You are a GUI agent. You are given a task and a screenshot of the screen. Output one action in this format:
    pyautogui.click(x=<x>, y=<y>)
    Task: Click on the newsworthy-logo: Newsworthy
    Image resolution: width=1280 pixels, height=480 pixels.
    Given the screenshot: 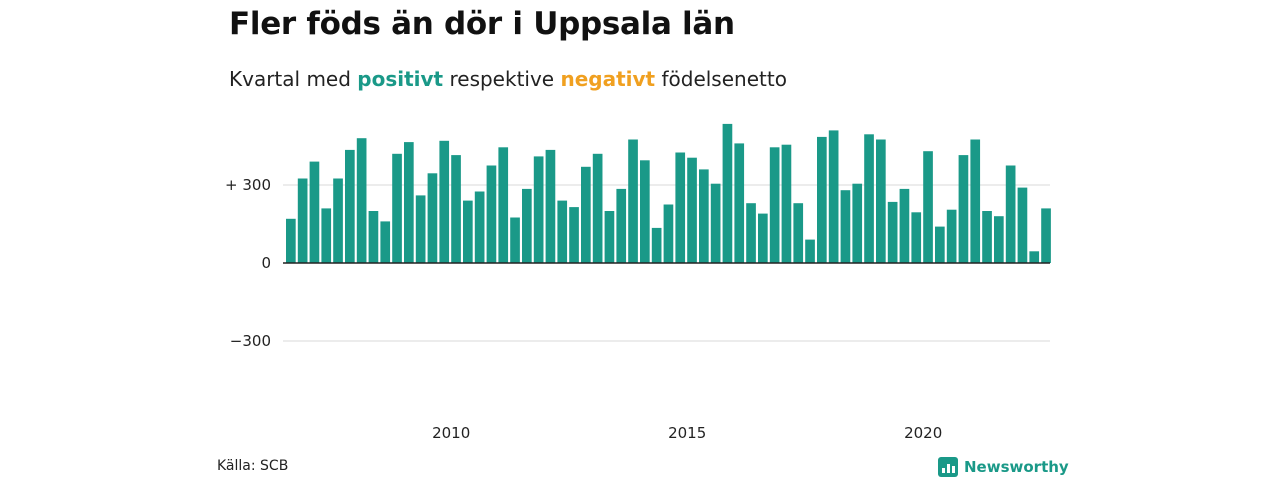 What is the action you would take?
    pyautogui.click(x=1003, y=467)
    